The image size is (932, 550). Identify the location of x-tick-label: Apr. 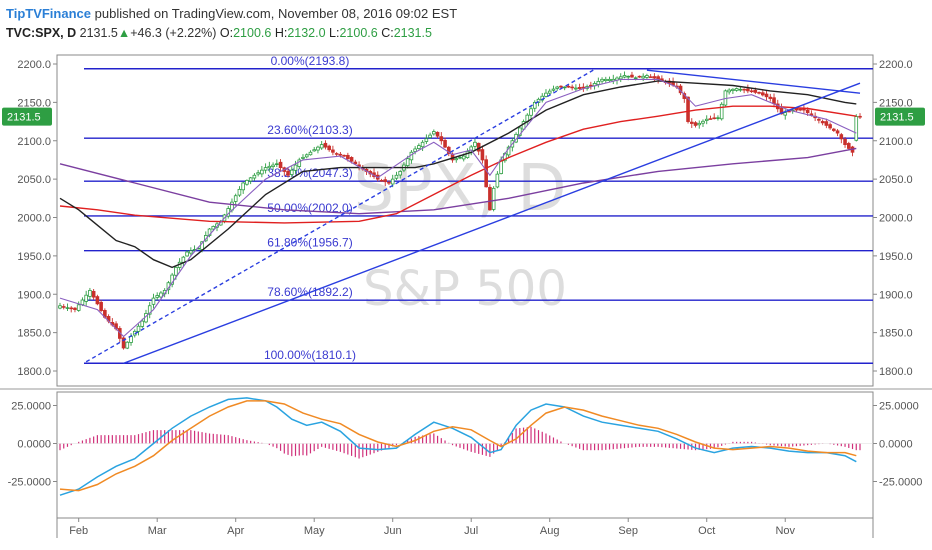
(235, 531).